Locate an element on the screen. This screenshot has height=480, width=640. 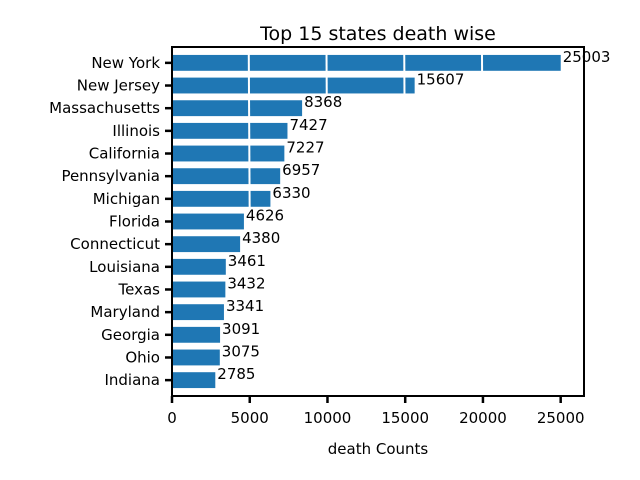
data-label-maryland: 3341 is located at coordinates (245, 306).